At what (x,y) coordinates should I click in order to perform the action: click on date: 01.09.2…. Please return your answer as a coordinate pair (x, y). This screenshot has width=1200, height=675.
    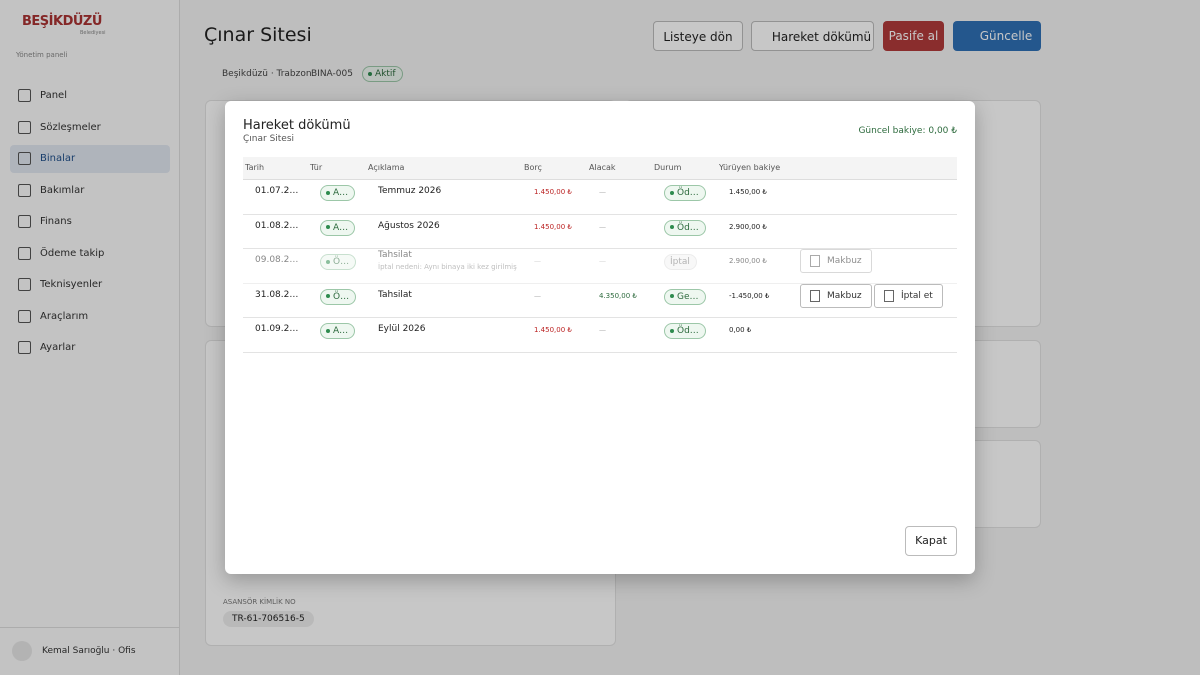
    Looking at the image, I should click on (277, 329).